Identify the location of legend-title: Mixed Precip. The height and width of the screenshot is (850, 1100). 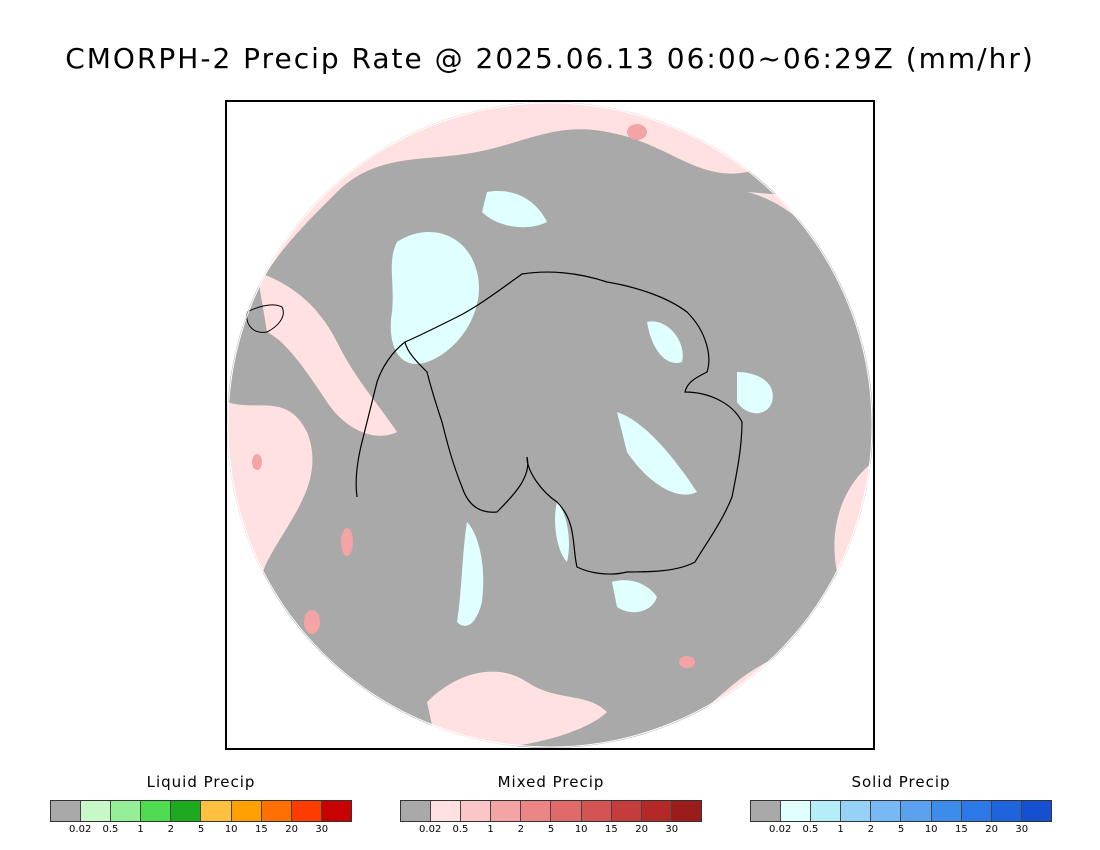
(551, 782).